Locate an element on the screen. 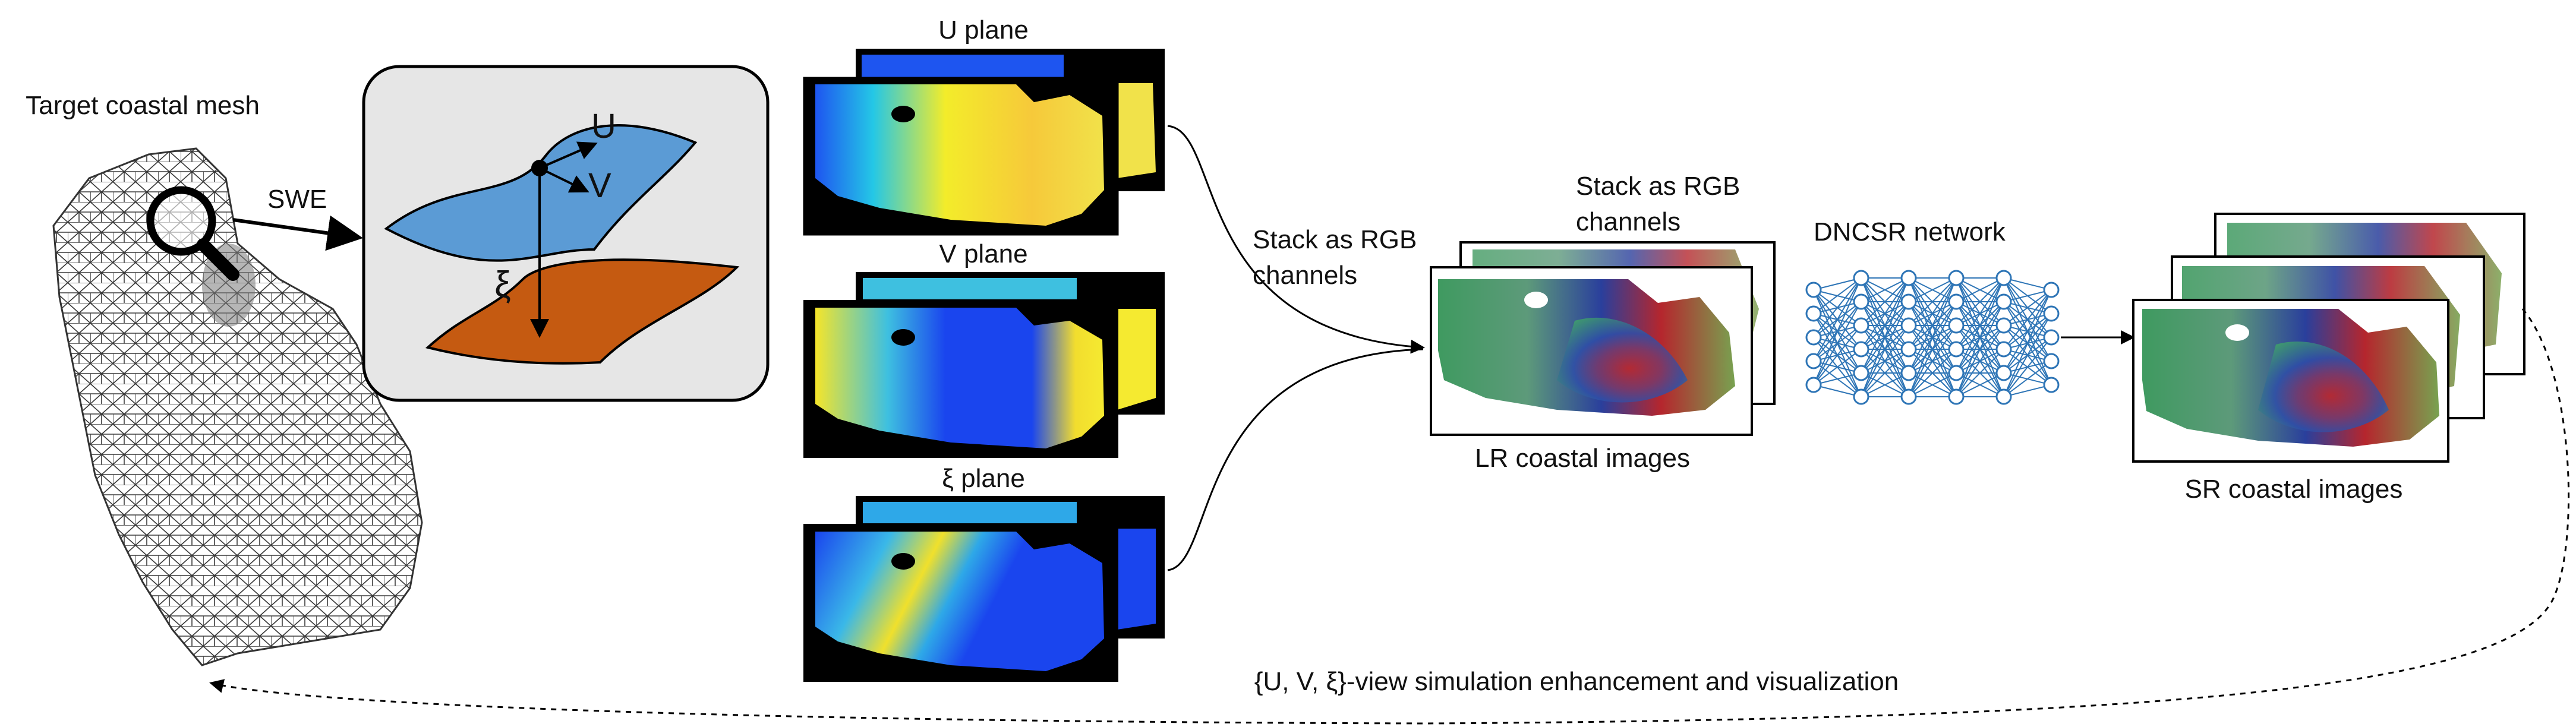 Image resolution: width=2576 pixels, height=727 pixels. connector-top is located at coordinates (1296, 239).